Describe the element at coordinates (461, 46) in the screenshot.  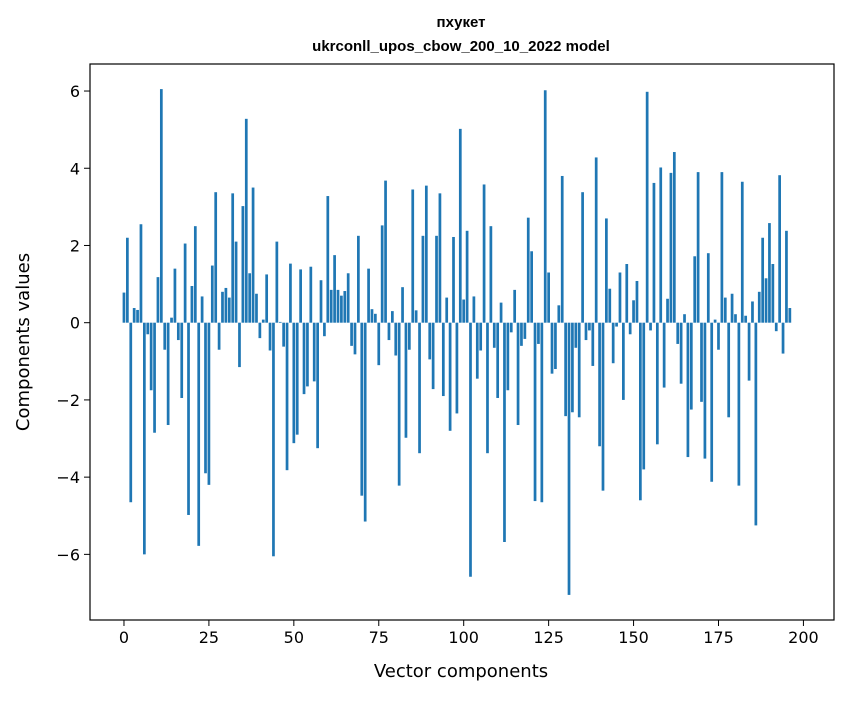
I see `chart-title-line2: ukrconll_upos_cbow_200_10_2022 model` at that location.